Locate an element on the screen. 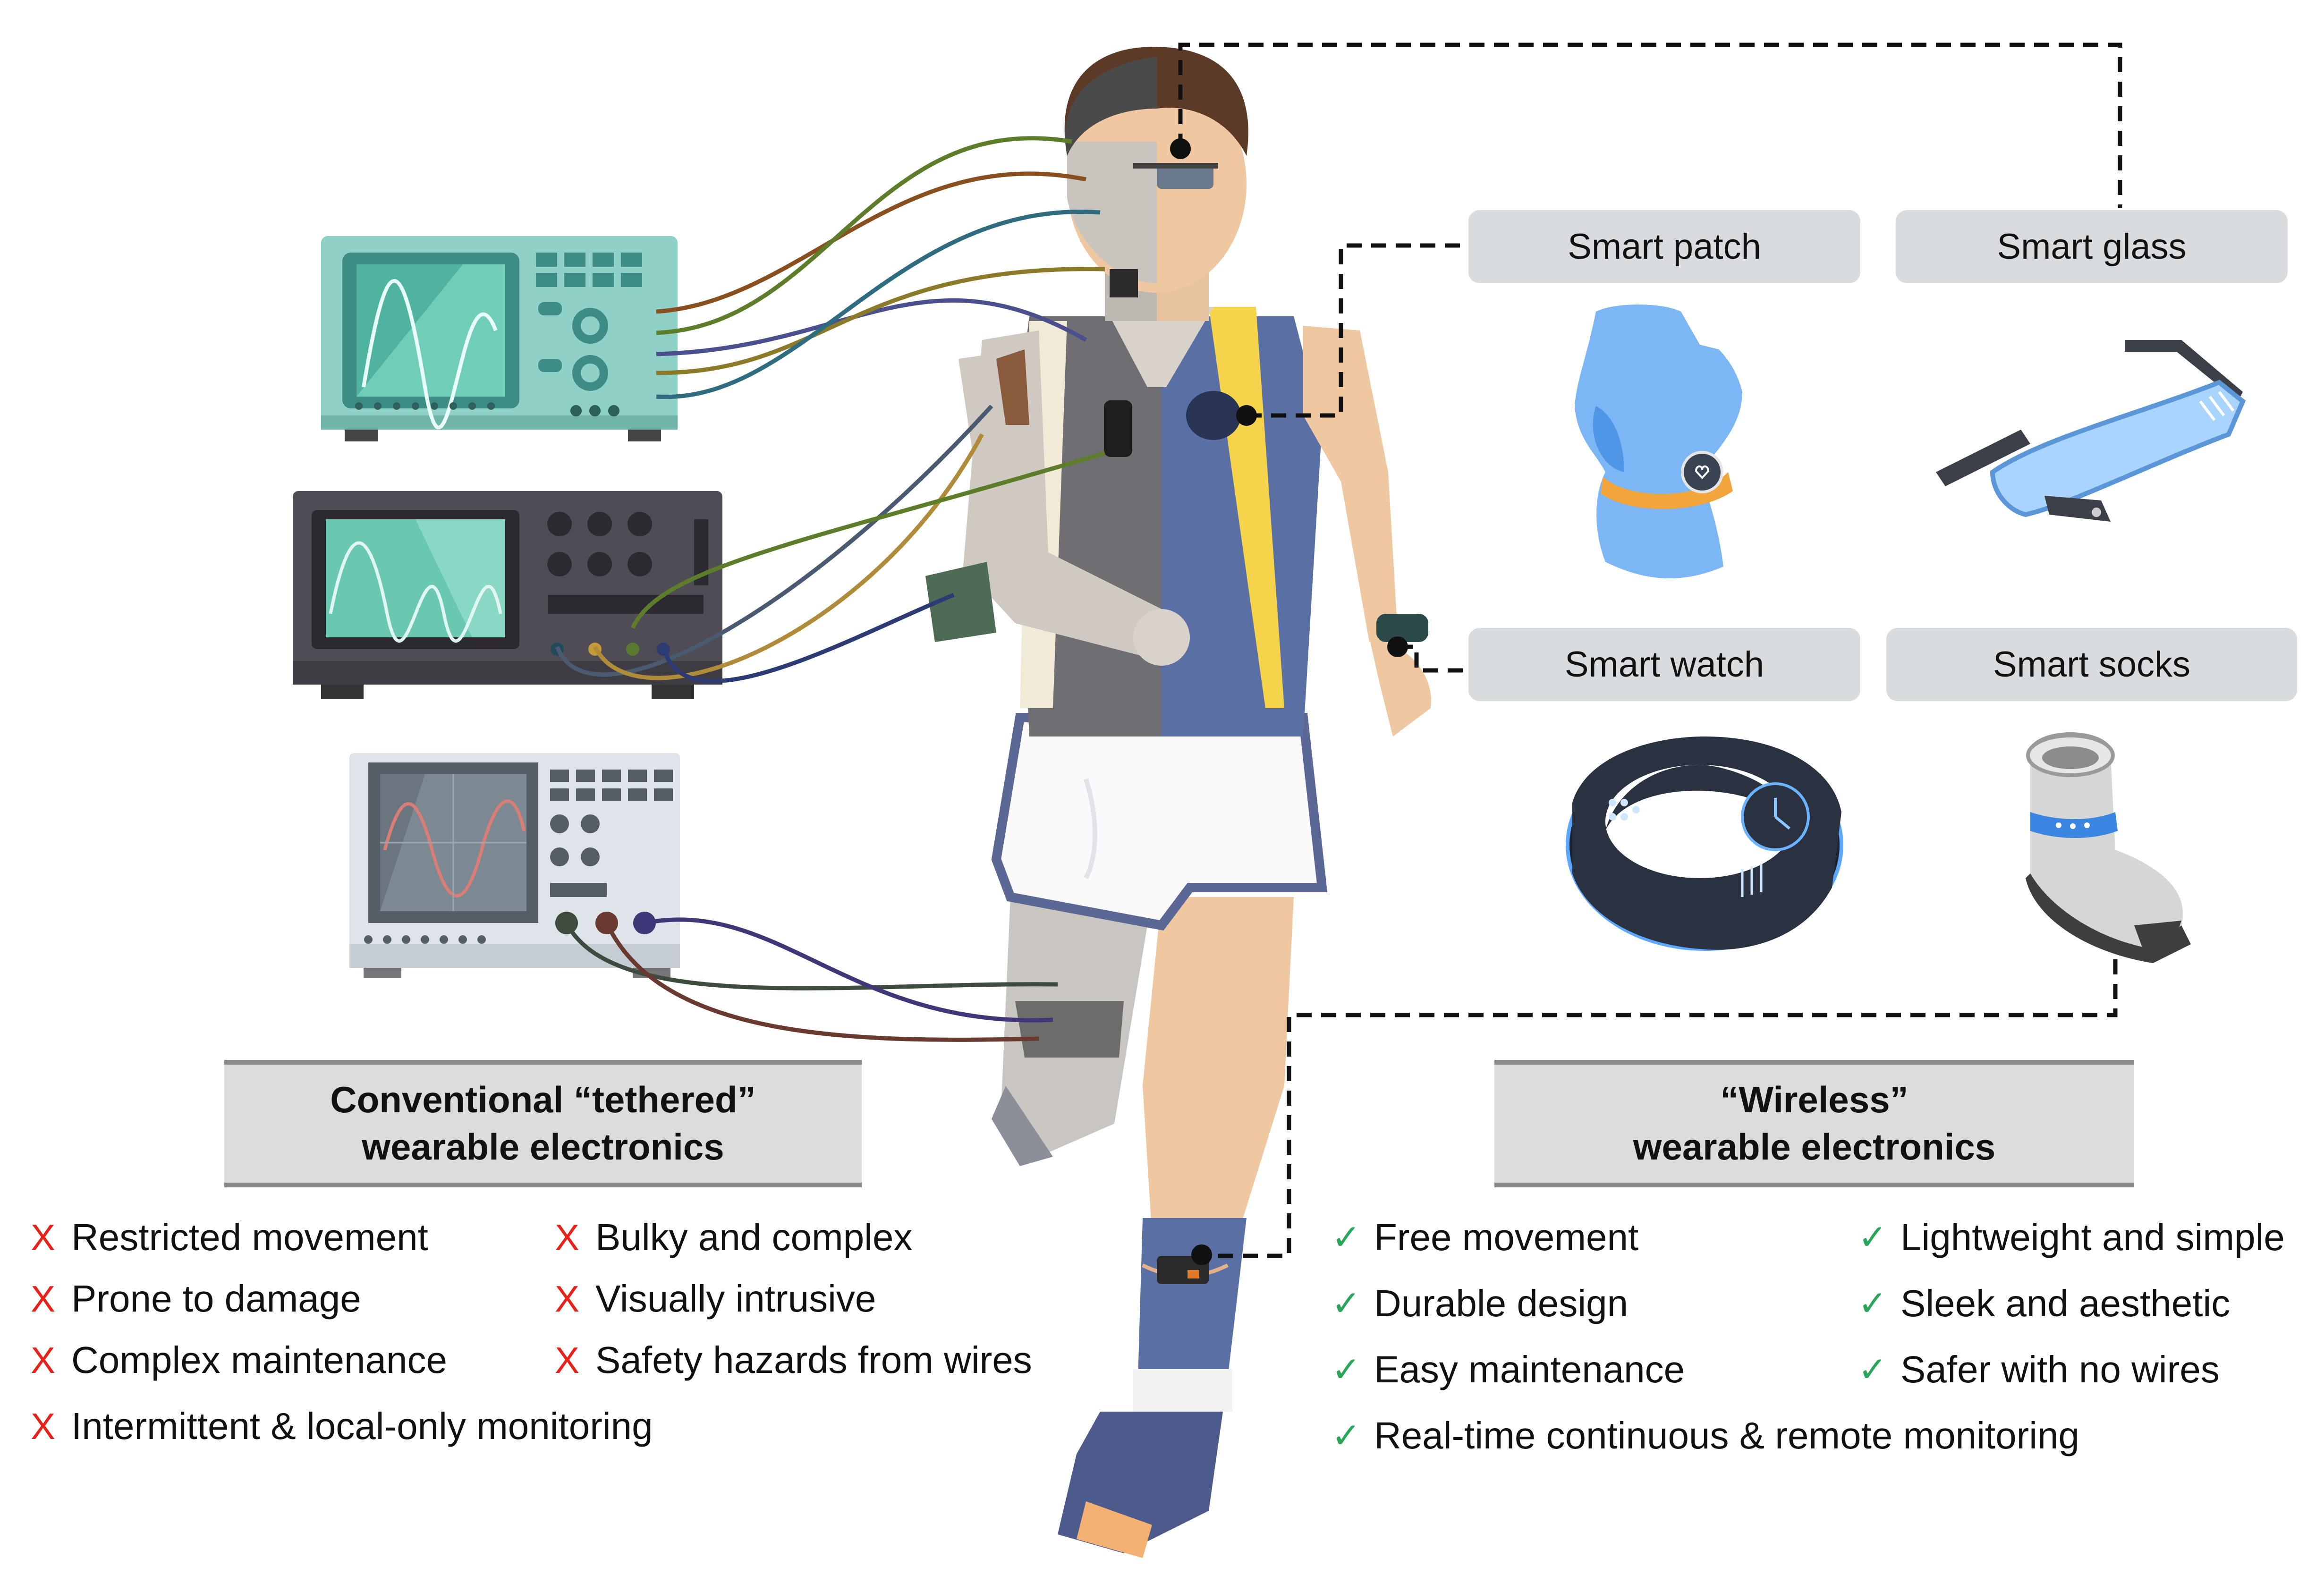 The width and height of the screenshot is (2324, 1583). smart-patch-icon is located at coordinates (1658, 441).